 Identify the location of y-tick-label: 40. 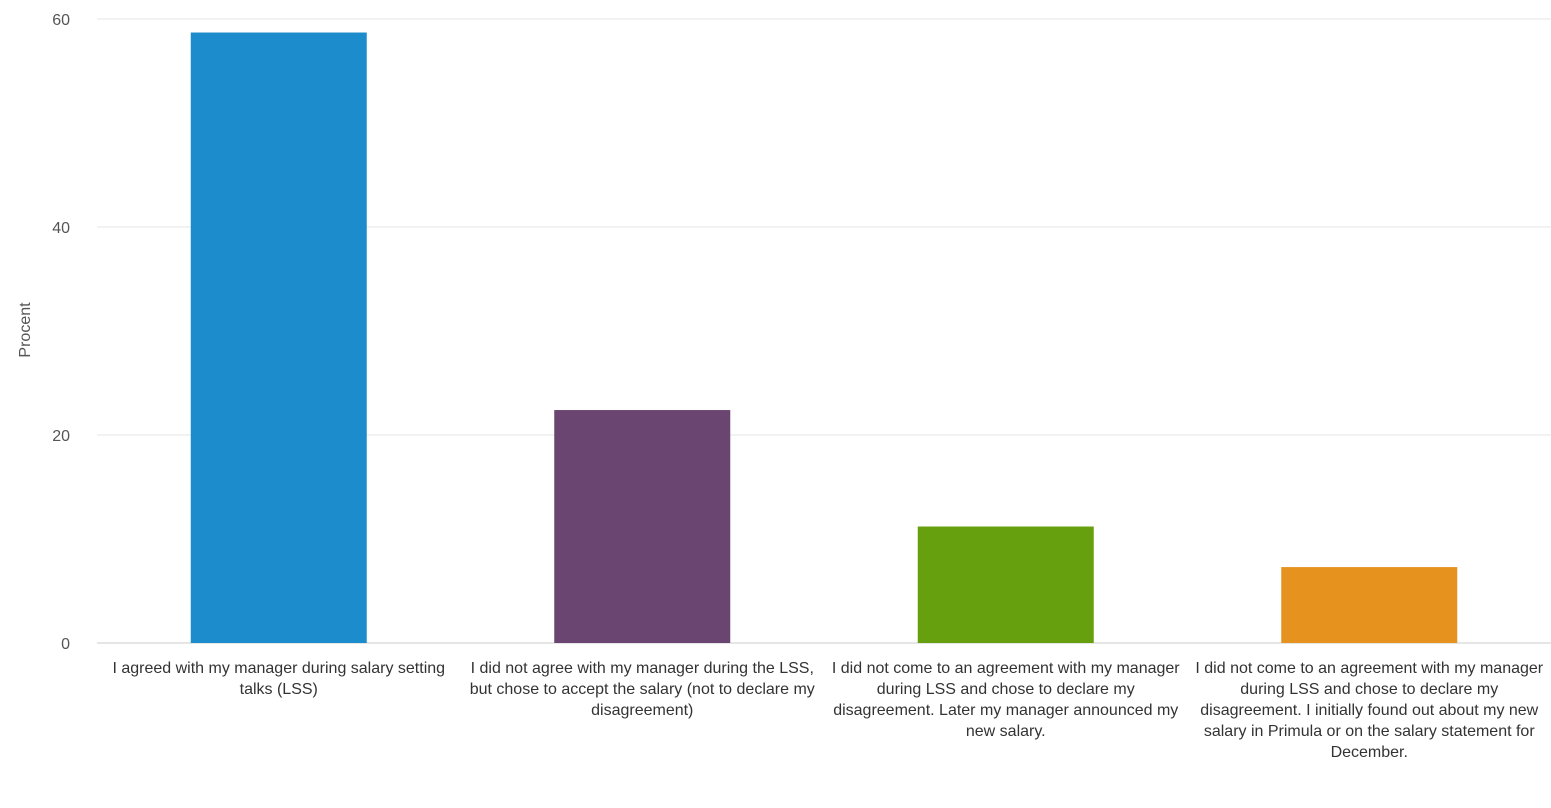
(61, 228).